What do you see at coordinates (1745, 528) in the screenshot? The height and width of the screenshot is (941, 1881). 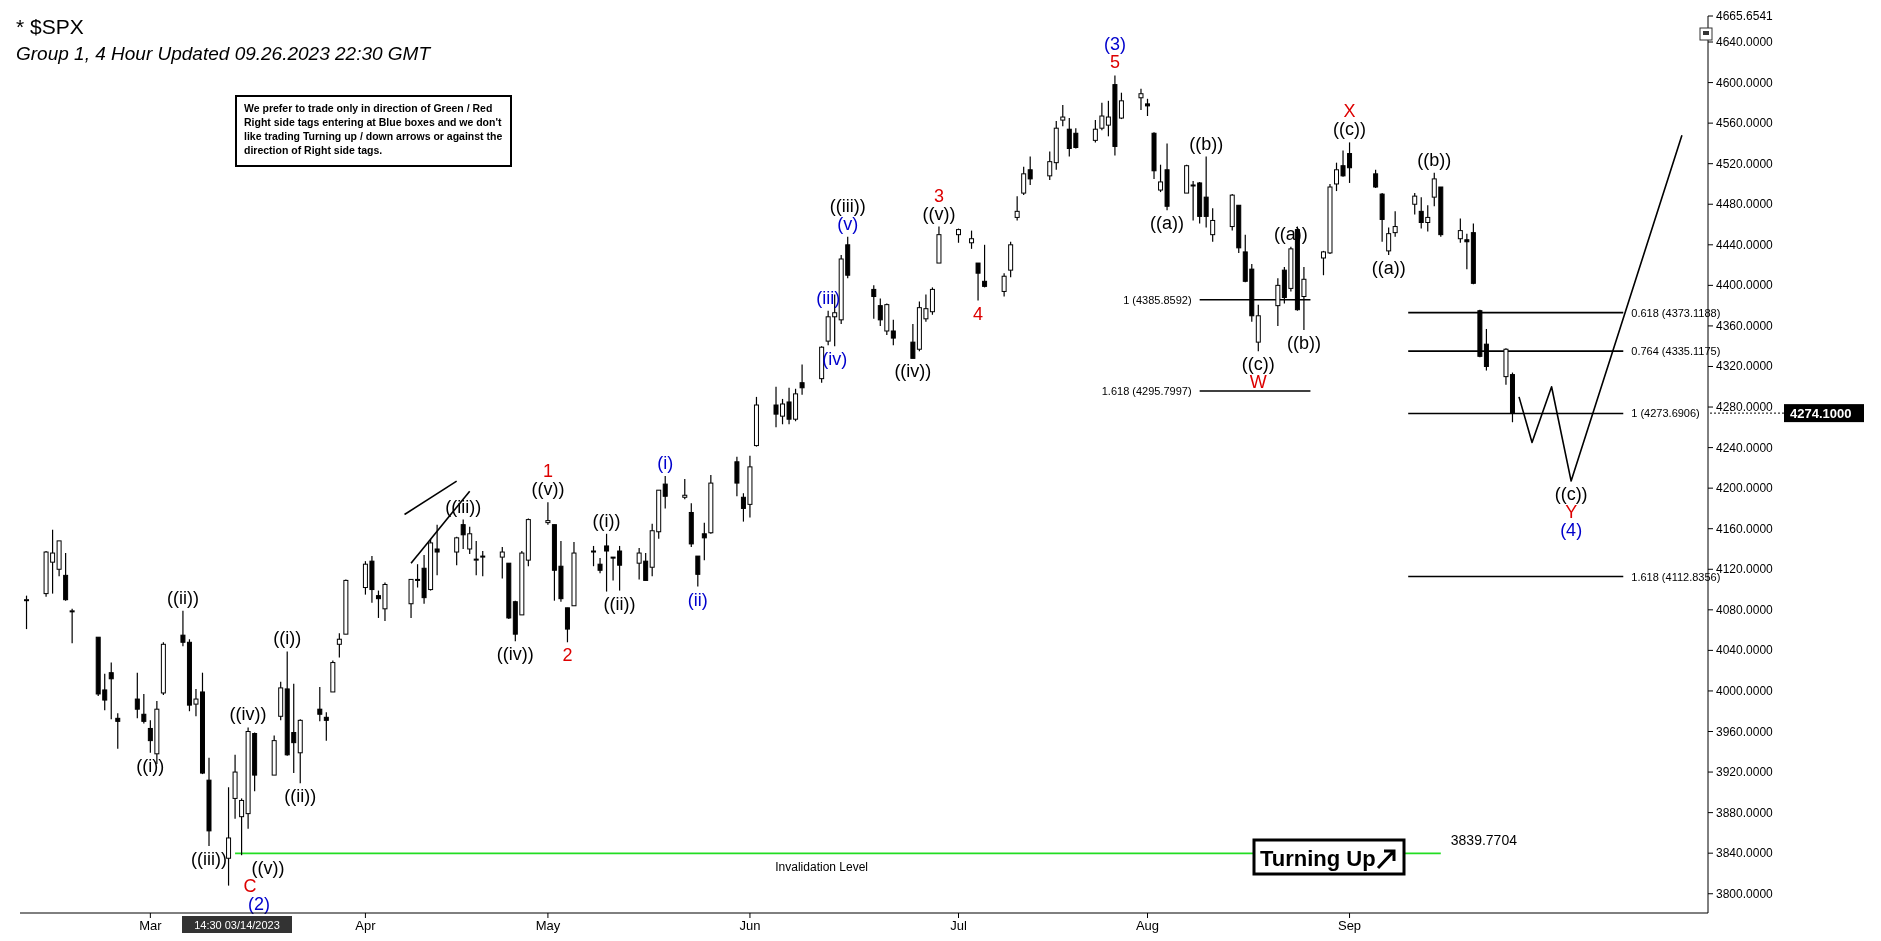 I see `y-tick-label: 4160.0000` at bounding box center [1745, 528].